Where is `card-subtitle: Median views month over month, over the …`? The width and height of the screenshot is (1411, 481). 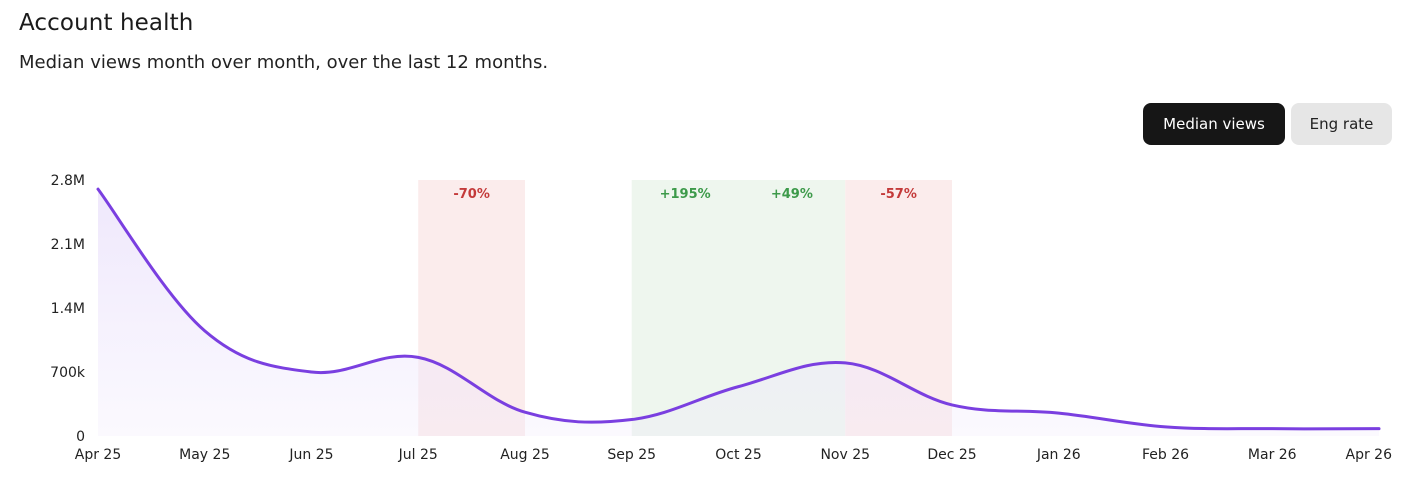
card-subtitle: Median views month over month, over the … is located at coordinates (284, 62).